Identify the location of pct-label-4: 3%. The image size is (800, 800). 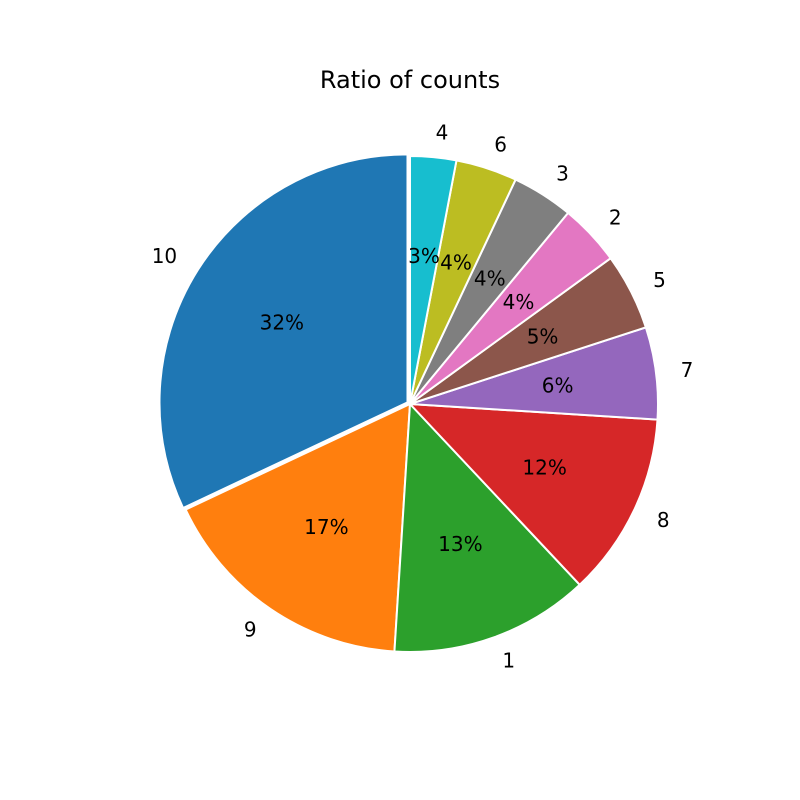
(424, 256).